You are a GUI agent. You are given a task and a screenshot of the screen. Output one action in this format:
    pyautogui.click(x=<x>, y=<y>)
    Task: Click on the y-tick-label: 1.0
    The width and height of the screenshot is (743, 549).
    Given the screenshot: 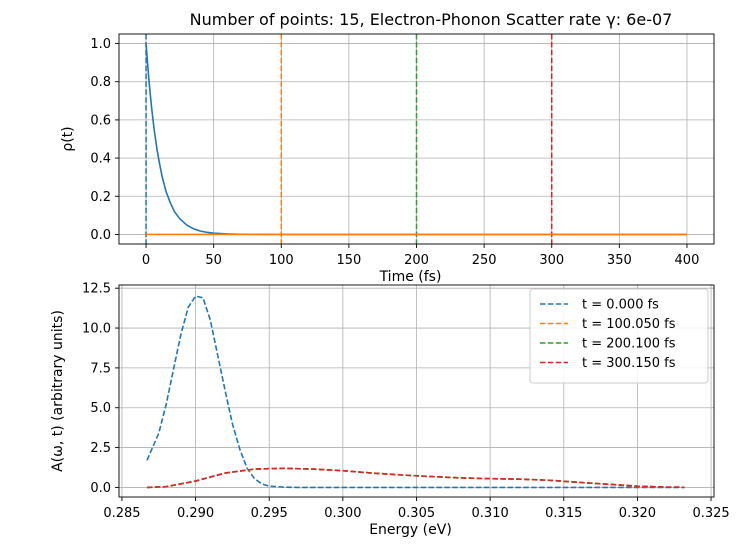 What is the action you would take?
    pyautogui.click(x=100, y=44)
    